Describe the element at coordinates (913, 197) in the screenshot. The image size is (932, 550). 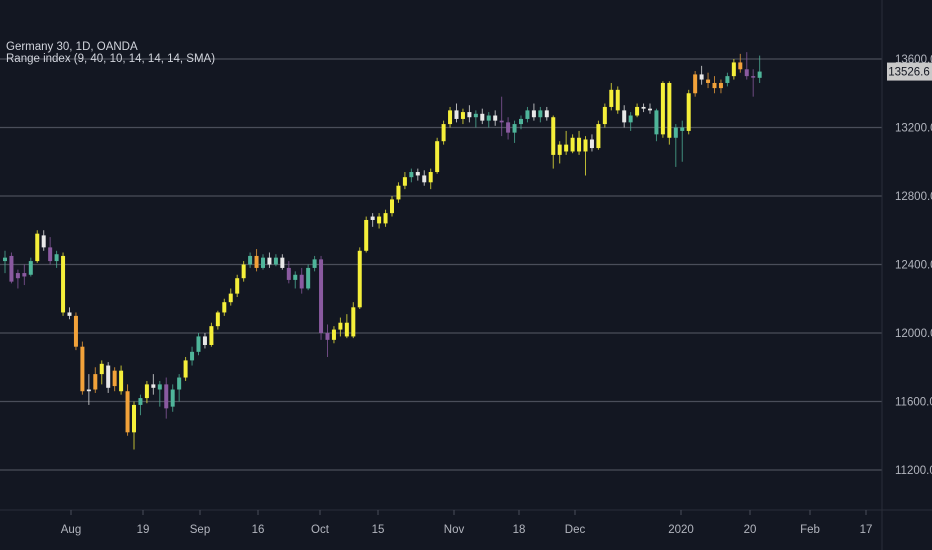
I see `price-tick-label: 12800.0` at that location.